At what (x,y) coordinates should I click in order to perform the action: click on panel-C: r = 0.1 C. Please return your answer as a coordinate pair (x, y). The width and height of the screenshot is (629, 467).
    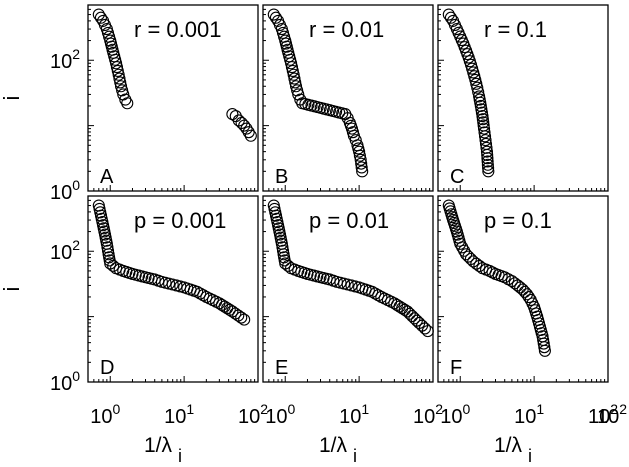
    Looking at the image, I should click on (523, 98).